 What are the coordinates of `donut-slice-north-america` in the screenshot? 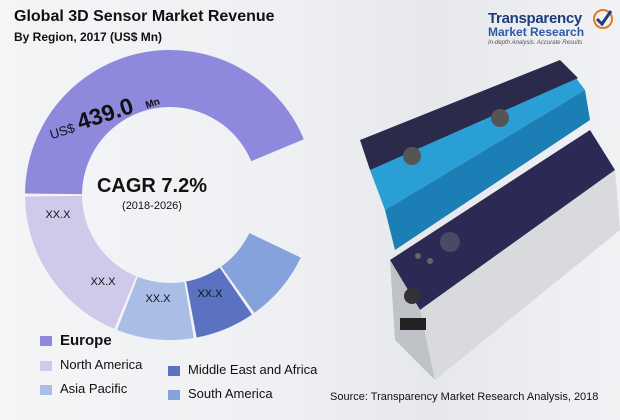 It's located at (81, 262).